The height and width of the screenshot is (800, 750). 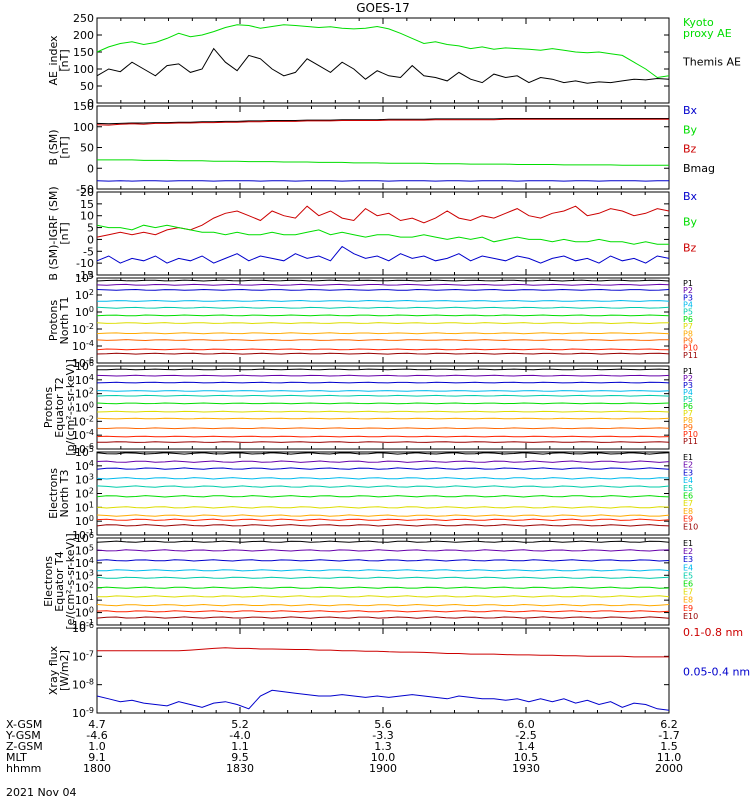 What do you see at coordinates (383, 284) in the screenshot?
I see `series-line-p2` at bounding box center [383, 284].